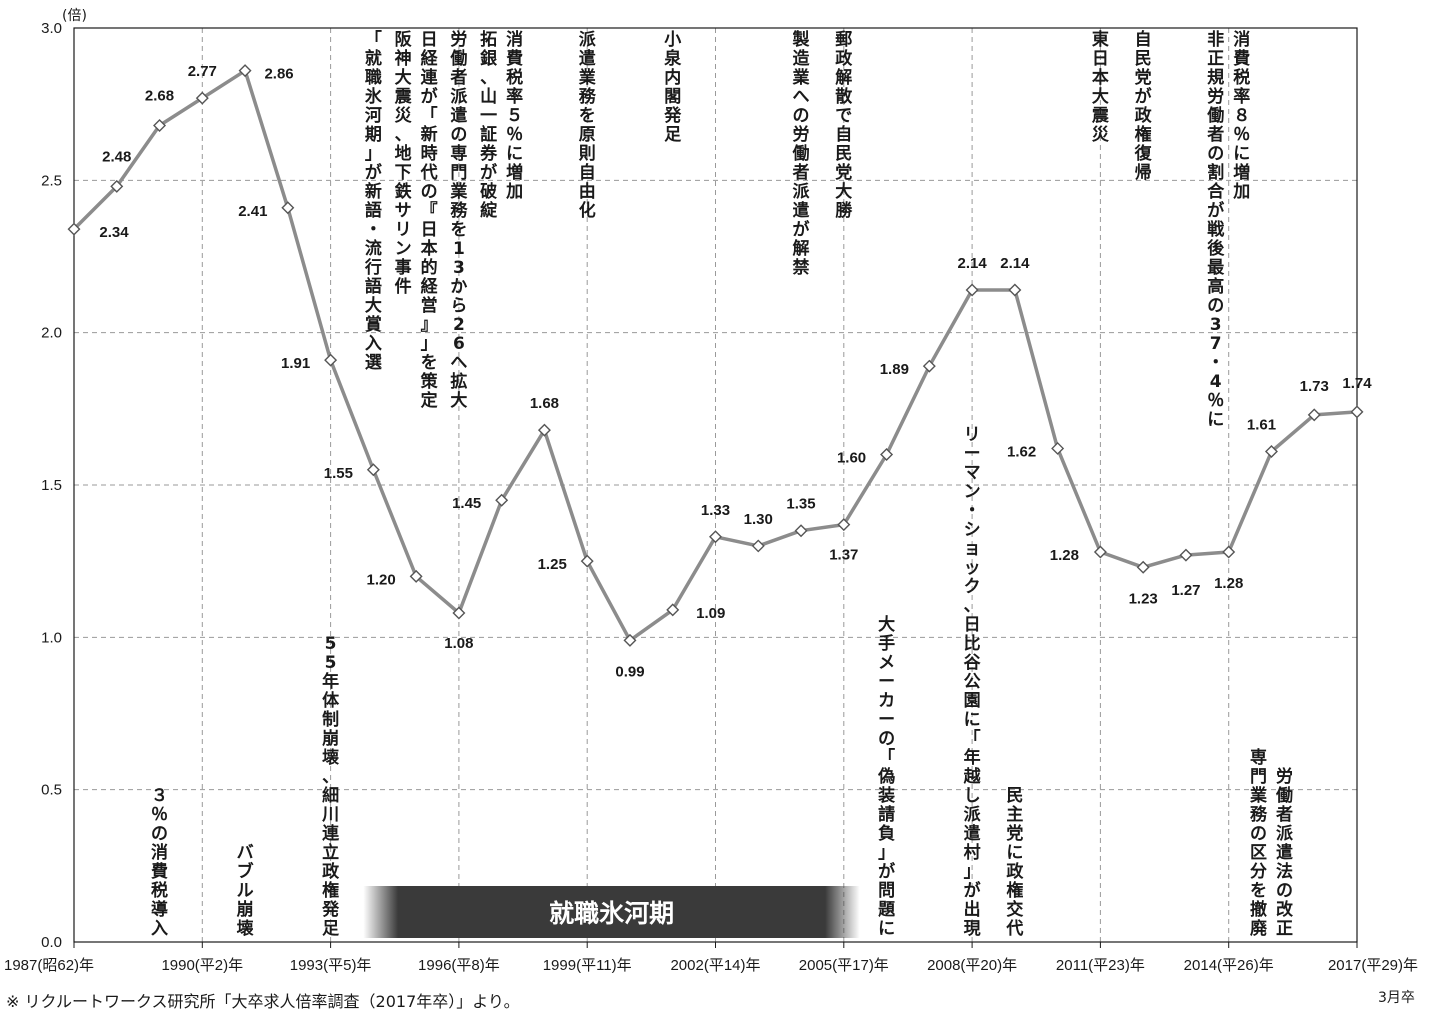 The height and width of the screenshot is (1012, 1435). Describe the element at coordinates (159, 95) in the screenshot. I see `data-label: 2.68` at that location.